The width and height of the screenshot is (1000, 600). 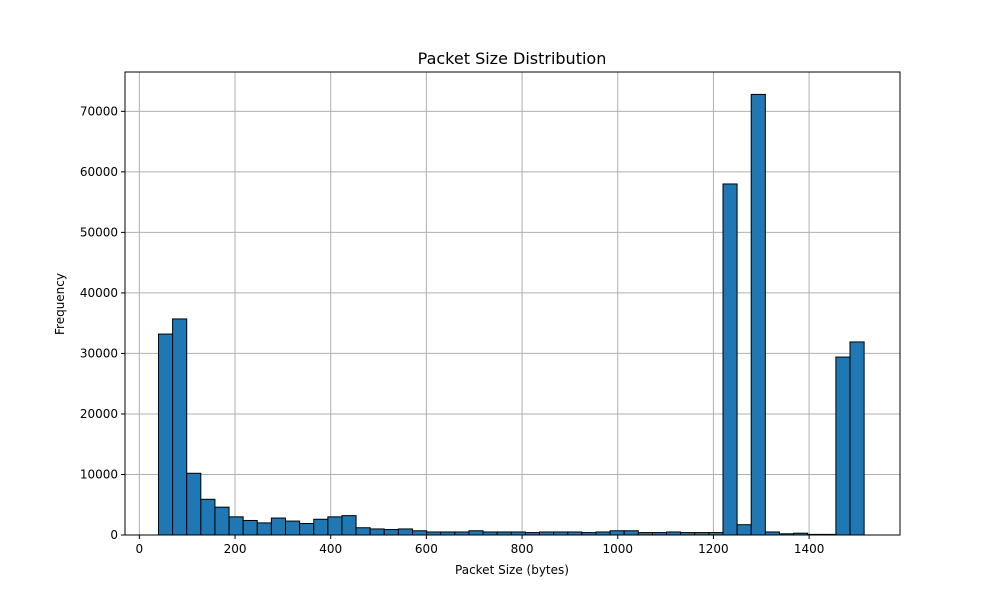 I want to click on x-axis-title: Packet Size (bytes), so click(x=512, y=570).